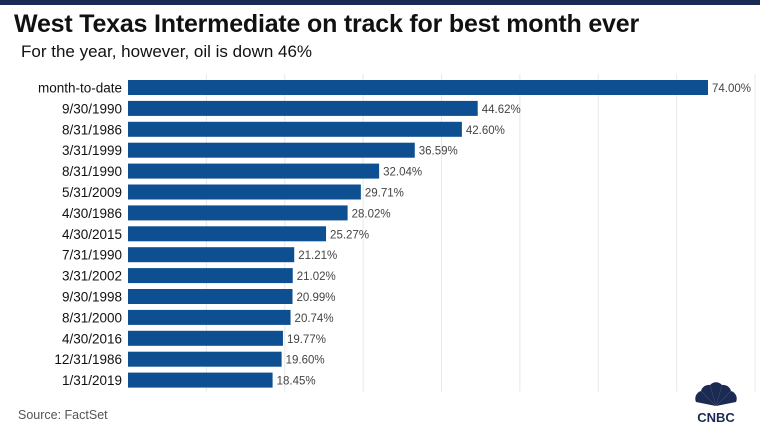  Describe the element at coordinates (167, 51) in the screenshot. I see `chart-subtitle: For the year, however, oil is down 46%` at that location.